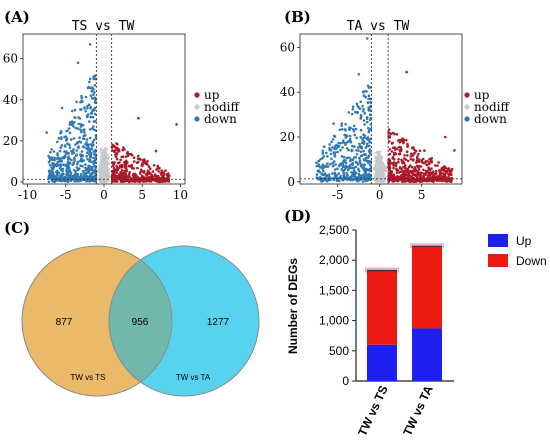  Describe the element at coordinates (334, 321) in the screenshot. I see `y-tick-label: 1,000` at that location.